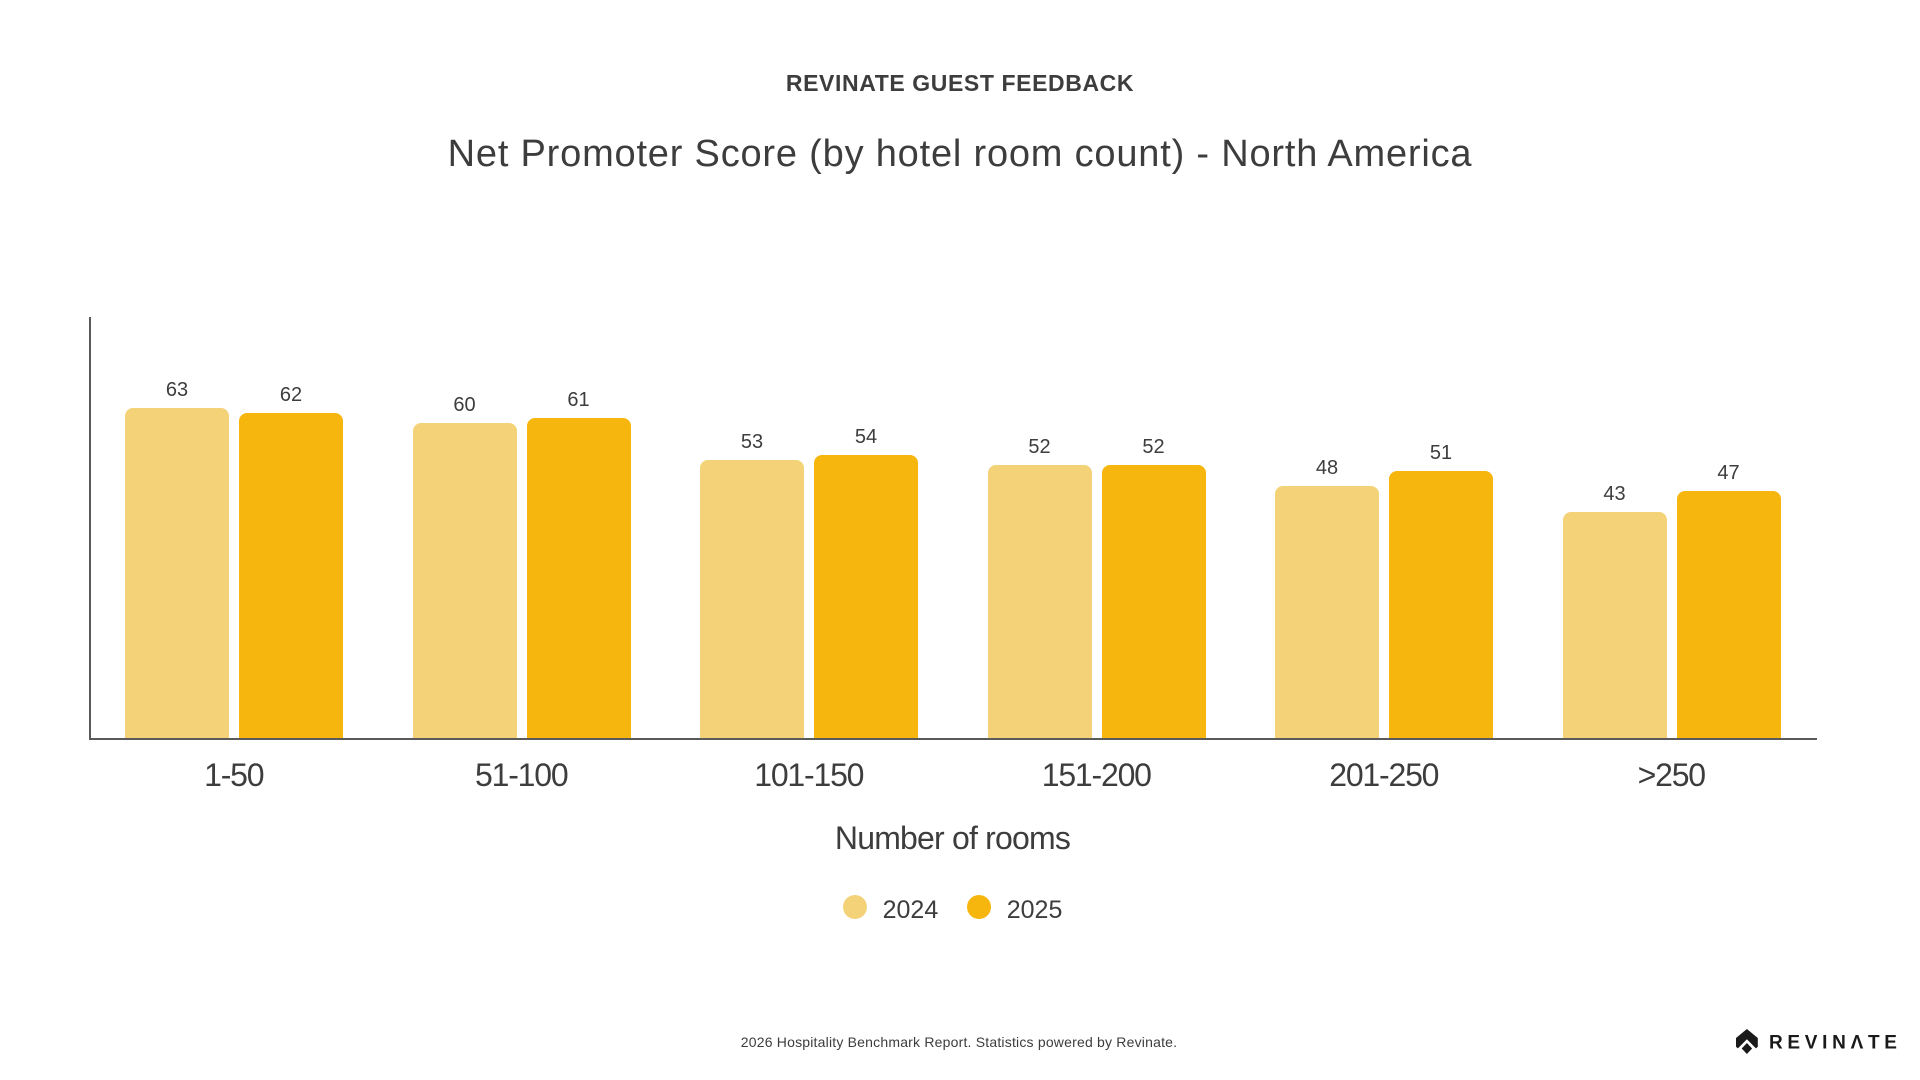  What do you see at coordinates (1834, 1043) in the screenshot?
I see `svg-text: REVINΛTE` at bounding box center [1834, 1043].